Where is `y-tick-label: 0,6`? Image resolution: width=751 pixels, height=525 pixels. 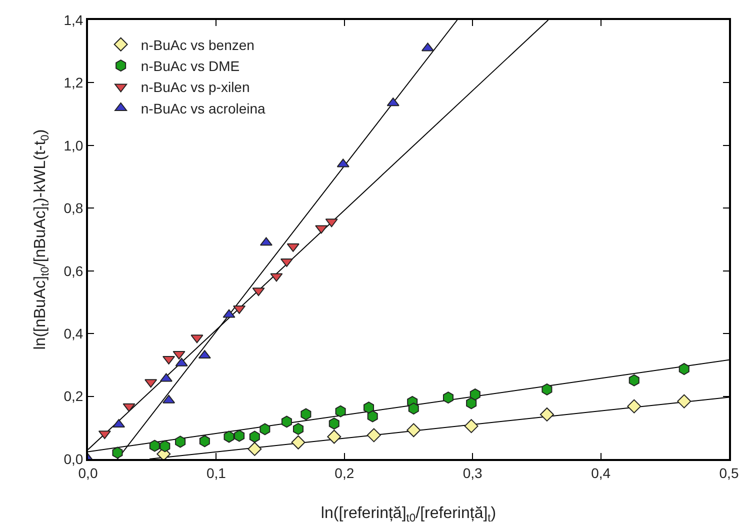 y-tick-label: 0,6 is located at coordinates (74, 270).